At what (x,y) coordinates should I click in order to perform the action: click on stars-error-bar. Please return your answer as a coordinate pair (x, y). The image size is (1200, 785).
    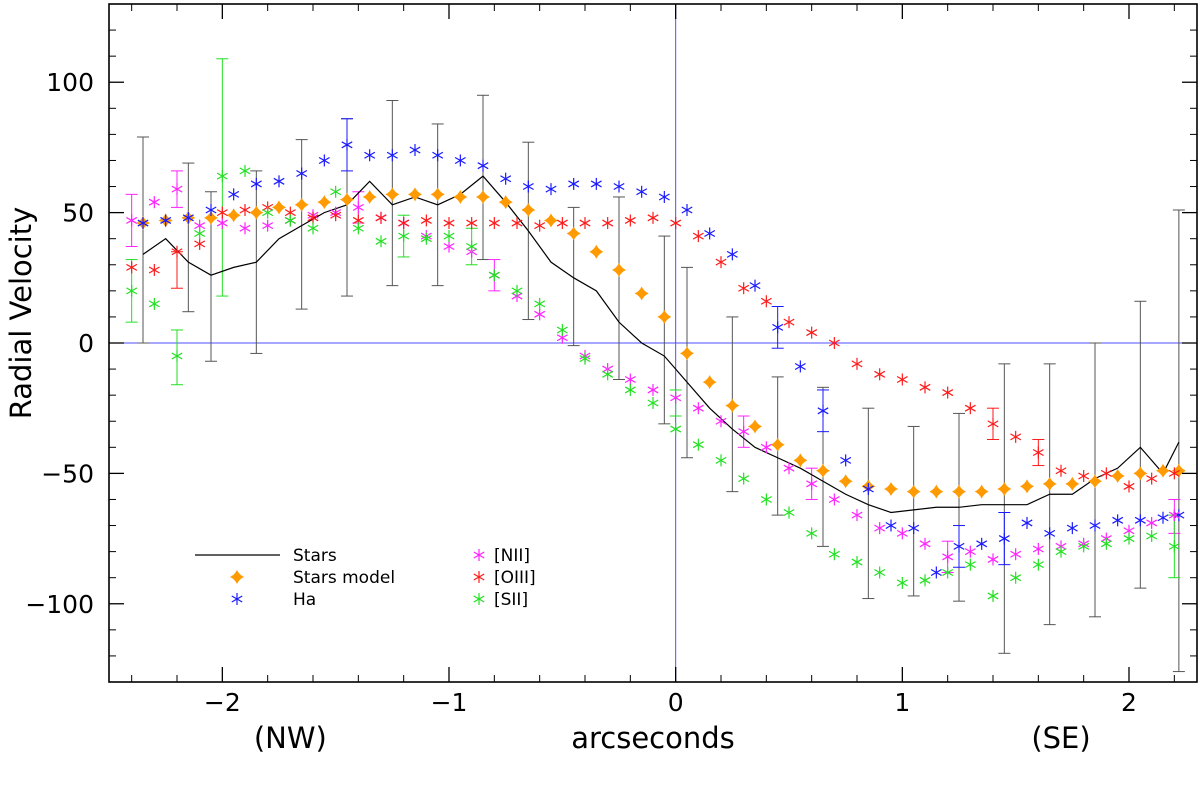
    Looking at the image, I should click on (483, 177).